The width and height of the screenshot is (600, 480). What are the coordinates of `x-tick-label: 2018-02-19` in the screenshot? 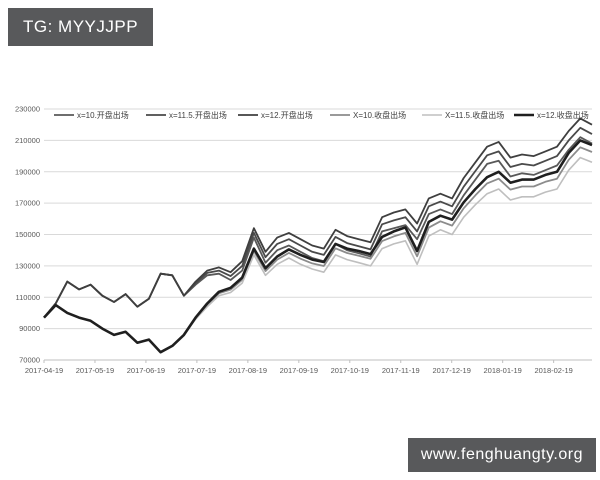 It's located at (553, 370).